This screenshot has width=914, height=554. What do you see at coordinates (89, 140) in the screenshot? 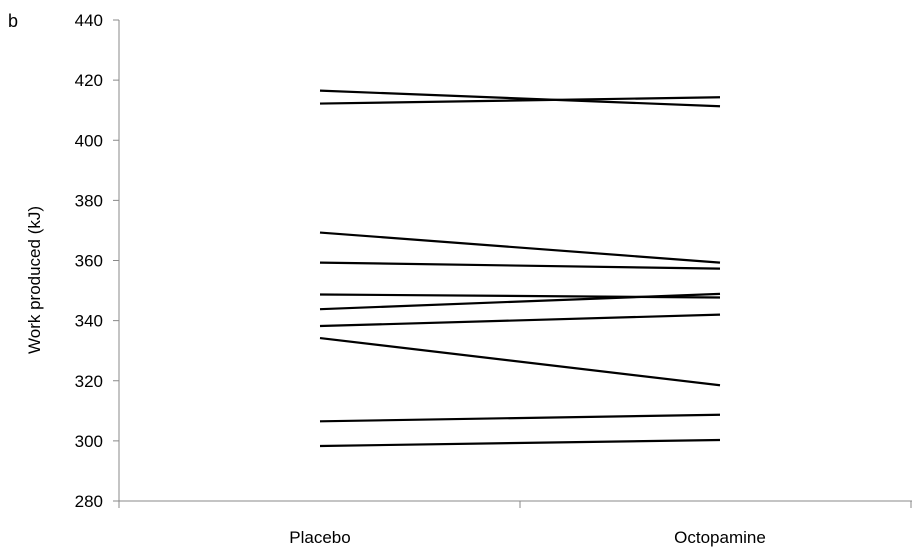
I see `y-tick-label: 400` at bounding box center [89, 140].